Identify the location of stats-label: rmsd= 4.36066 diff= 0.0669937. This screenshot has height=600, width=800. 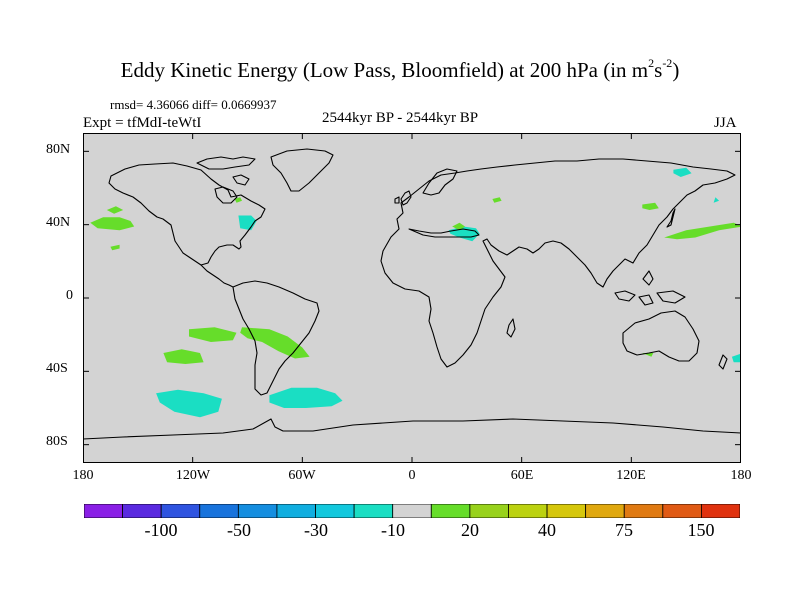
(193, 104).